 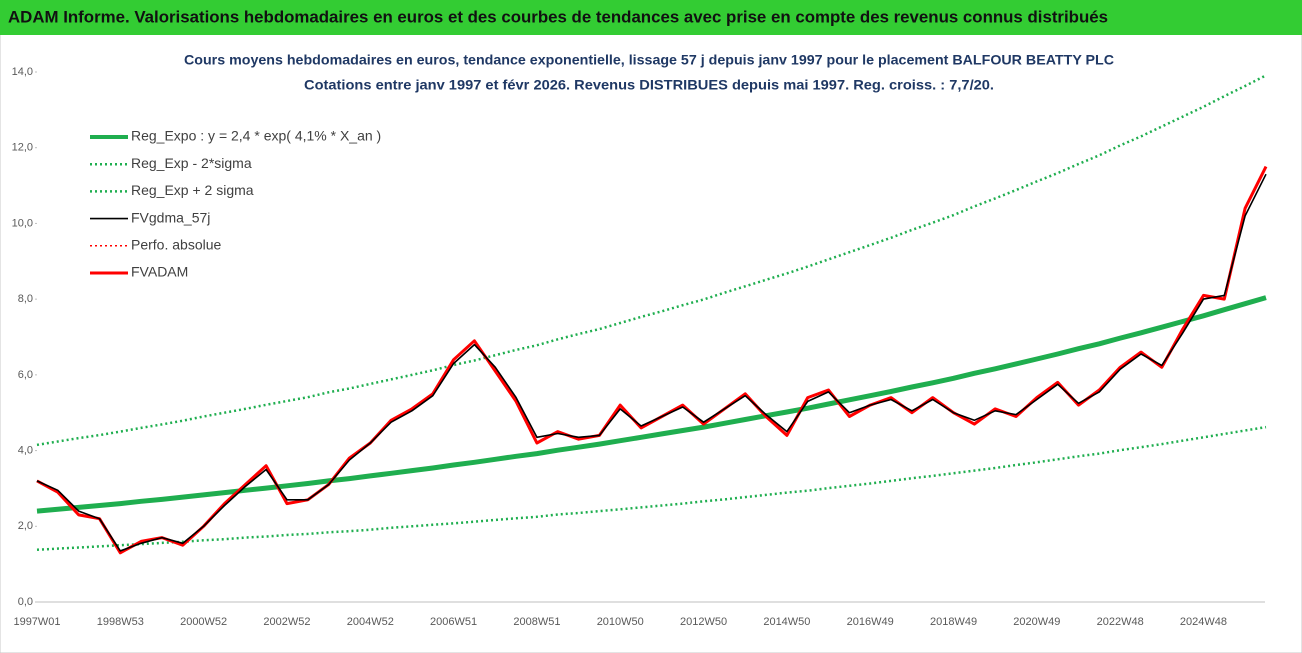 What do you see at coordinates (536, 622) in the screenshot?
I see `x-tick-label: 2008W51` at bounding box center [536, 622].